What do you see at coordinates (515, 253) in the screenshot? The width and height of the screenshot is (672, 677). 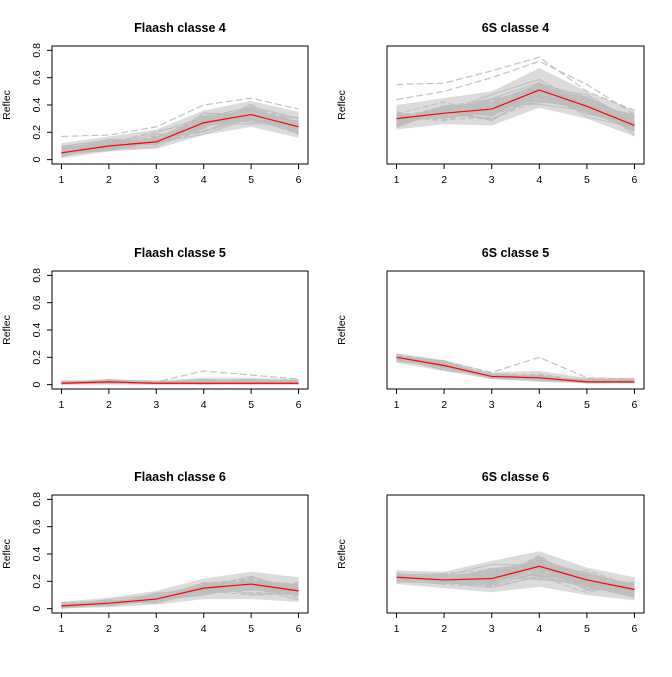 I see `panel-title: 6S classe 5` at bounding box center [515, 253].